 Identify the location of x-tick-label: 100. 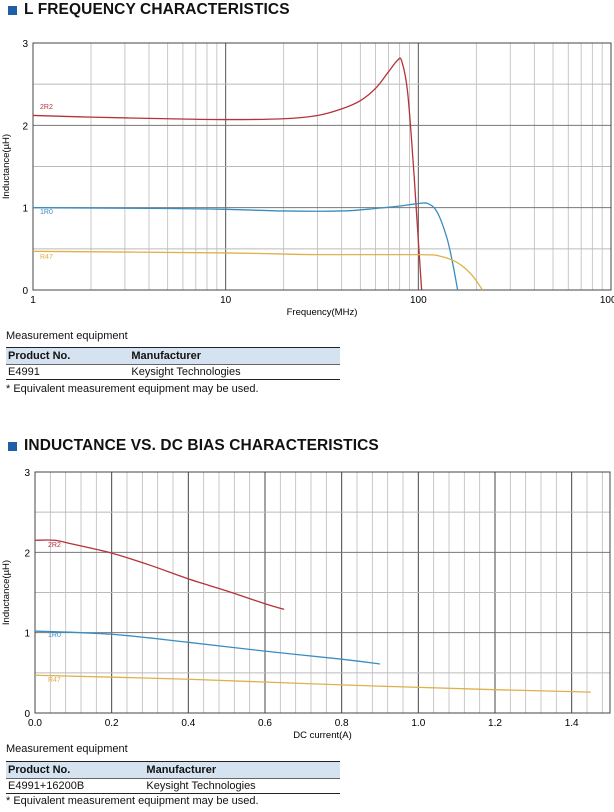
(418, 300).